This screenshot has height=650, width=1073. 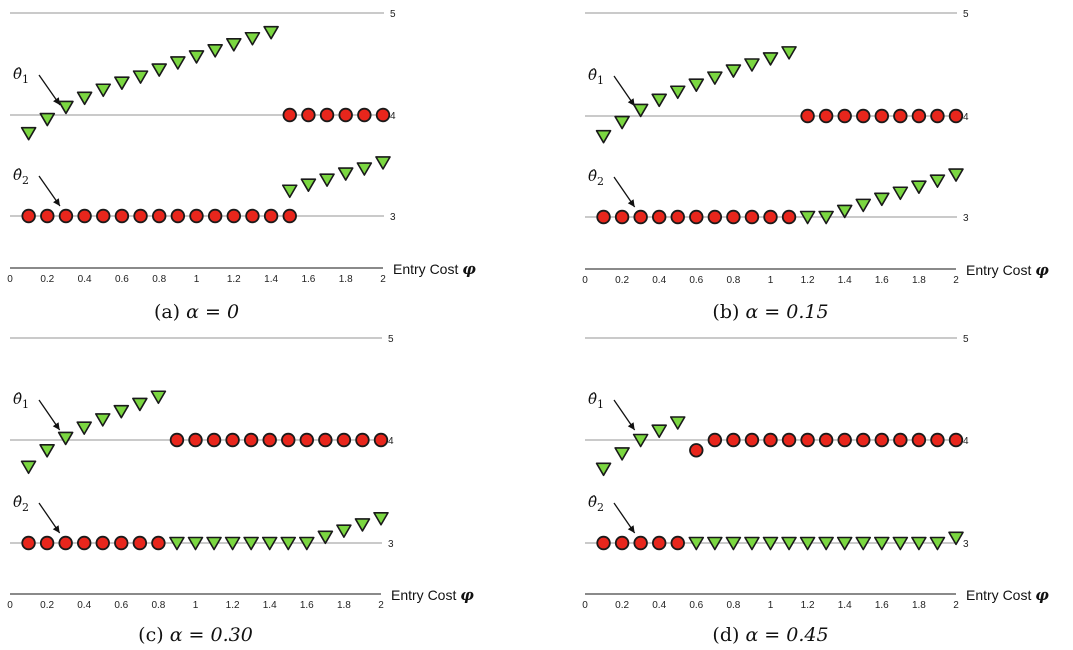 What do you see at coordinates (1042, 595) in the screenshot?
I see `x-axis-label-symbol: φ` at bounding box center [1042, 595].